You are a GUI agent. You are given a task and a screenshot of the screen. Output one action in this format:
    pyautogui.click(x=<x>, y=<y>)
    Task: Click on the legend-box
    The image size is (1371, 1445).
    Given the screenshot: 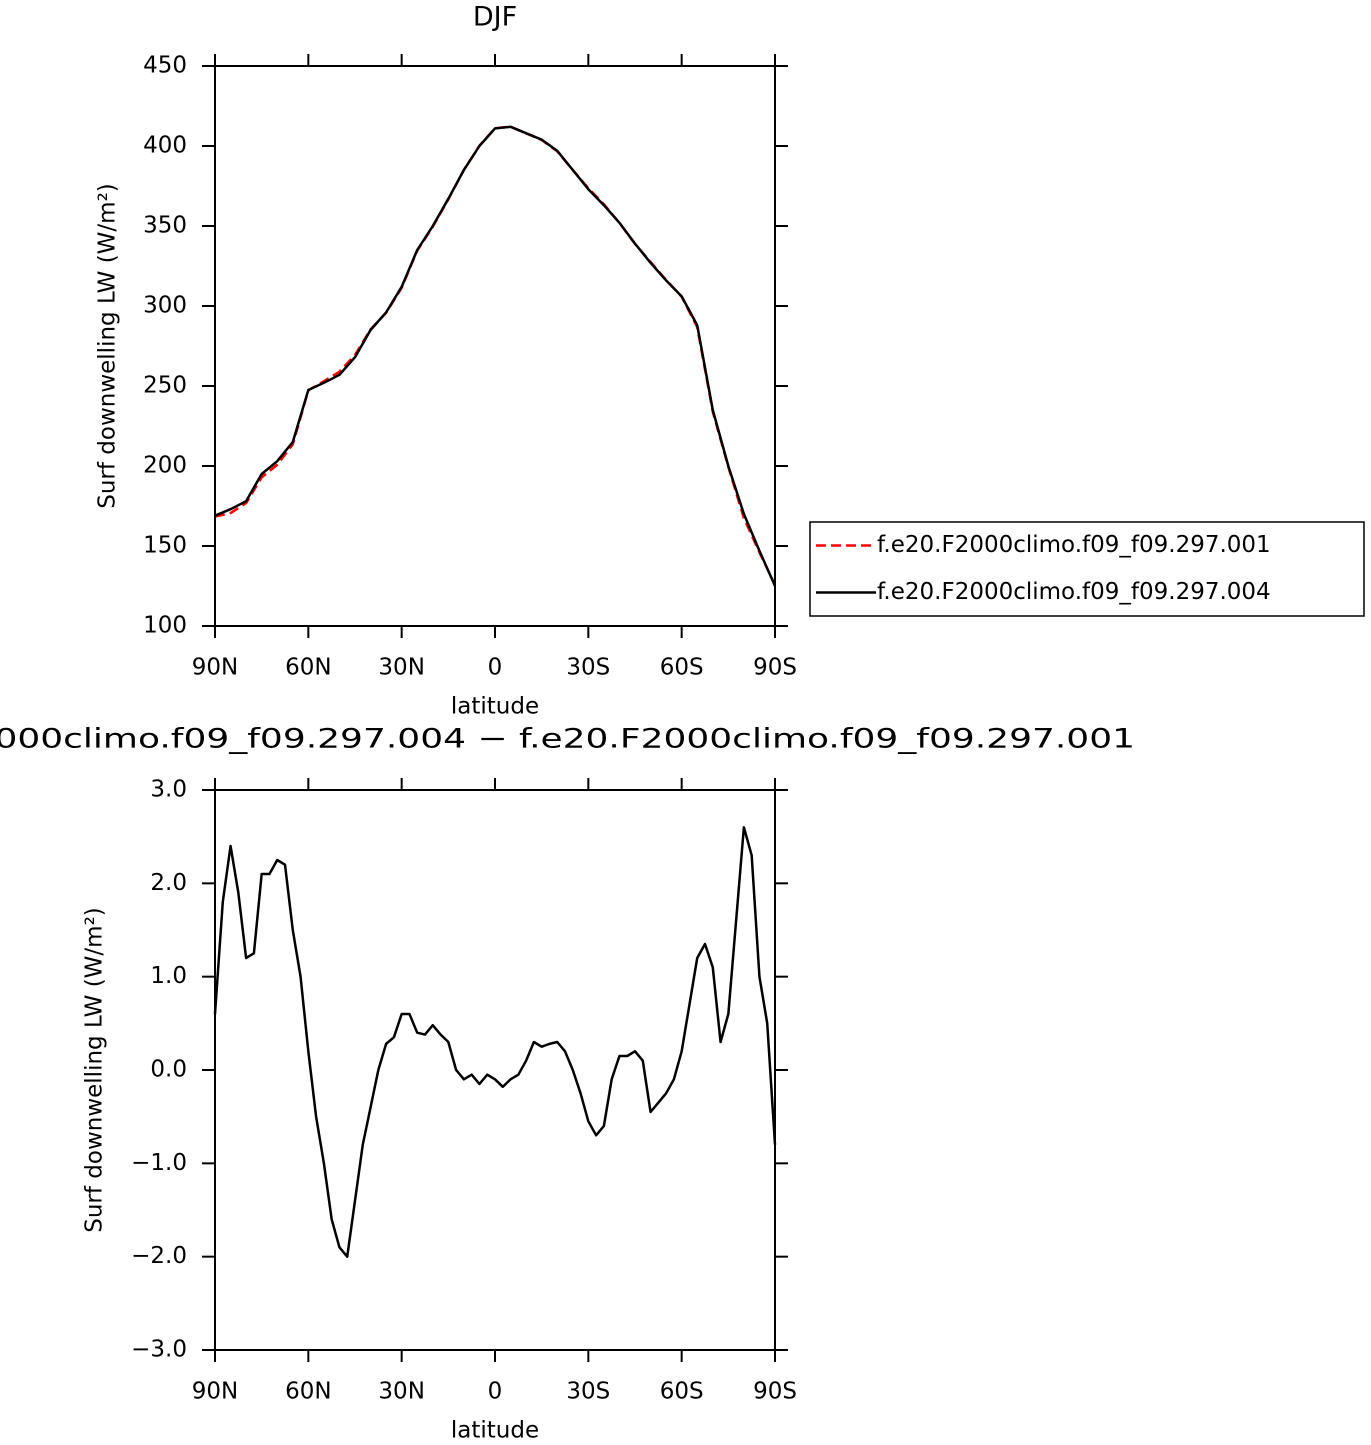 What is the action you would take?
    pyautogui.click(x=1087, y=569)
    